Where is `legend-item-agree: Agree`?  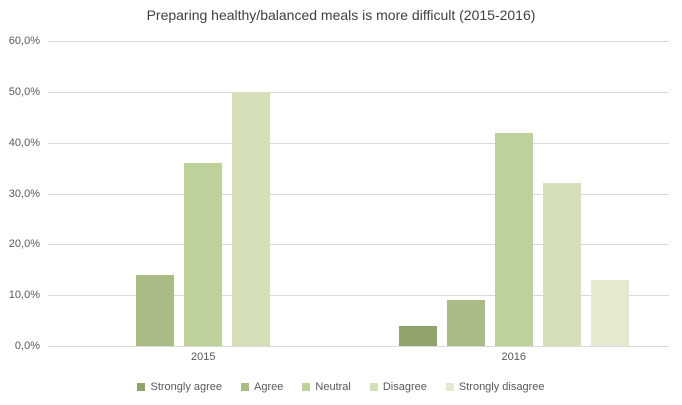
legend-item-agree: Agree is located at coordinates (262, 387).